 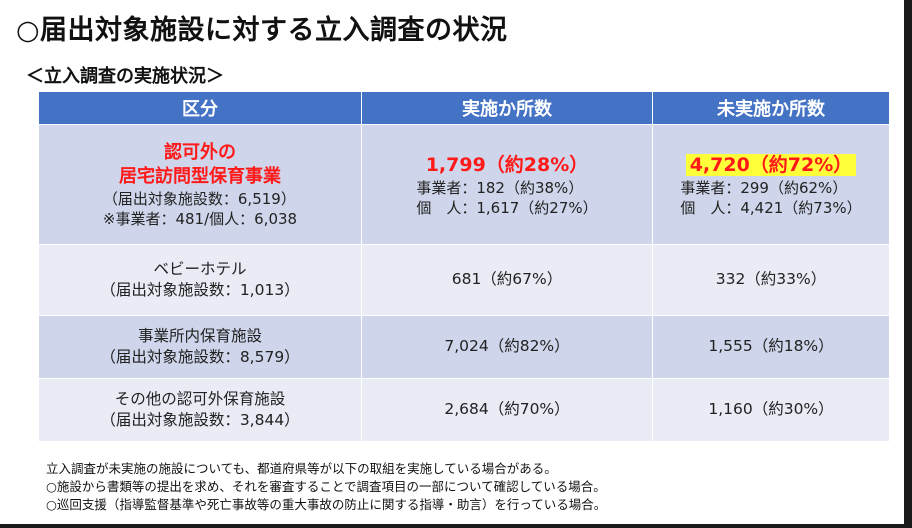 What do you see at coordinates (507, 410) in the screenshot?
I see `done-cell: 2,684（約70%）` at bounding box center [507, 410].